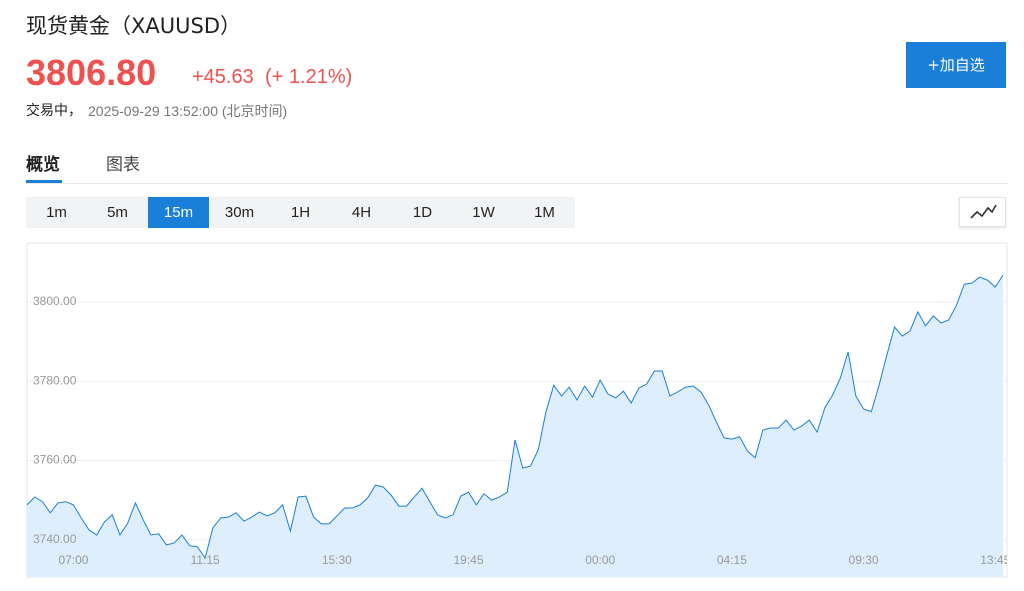 Image resolution: width=1024 pixels, height=591 pixels. Describe the element at coordinates (55, 380) in the screenshot. I see `y-tick-label: 3780.00` at that location.